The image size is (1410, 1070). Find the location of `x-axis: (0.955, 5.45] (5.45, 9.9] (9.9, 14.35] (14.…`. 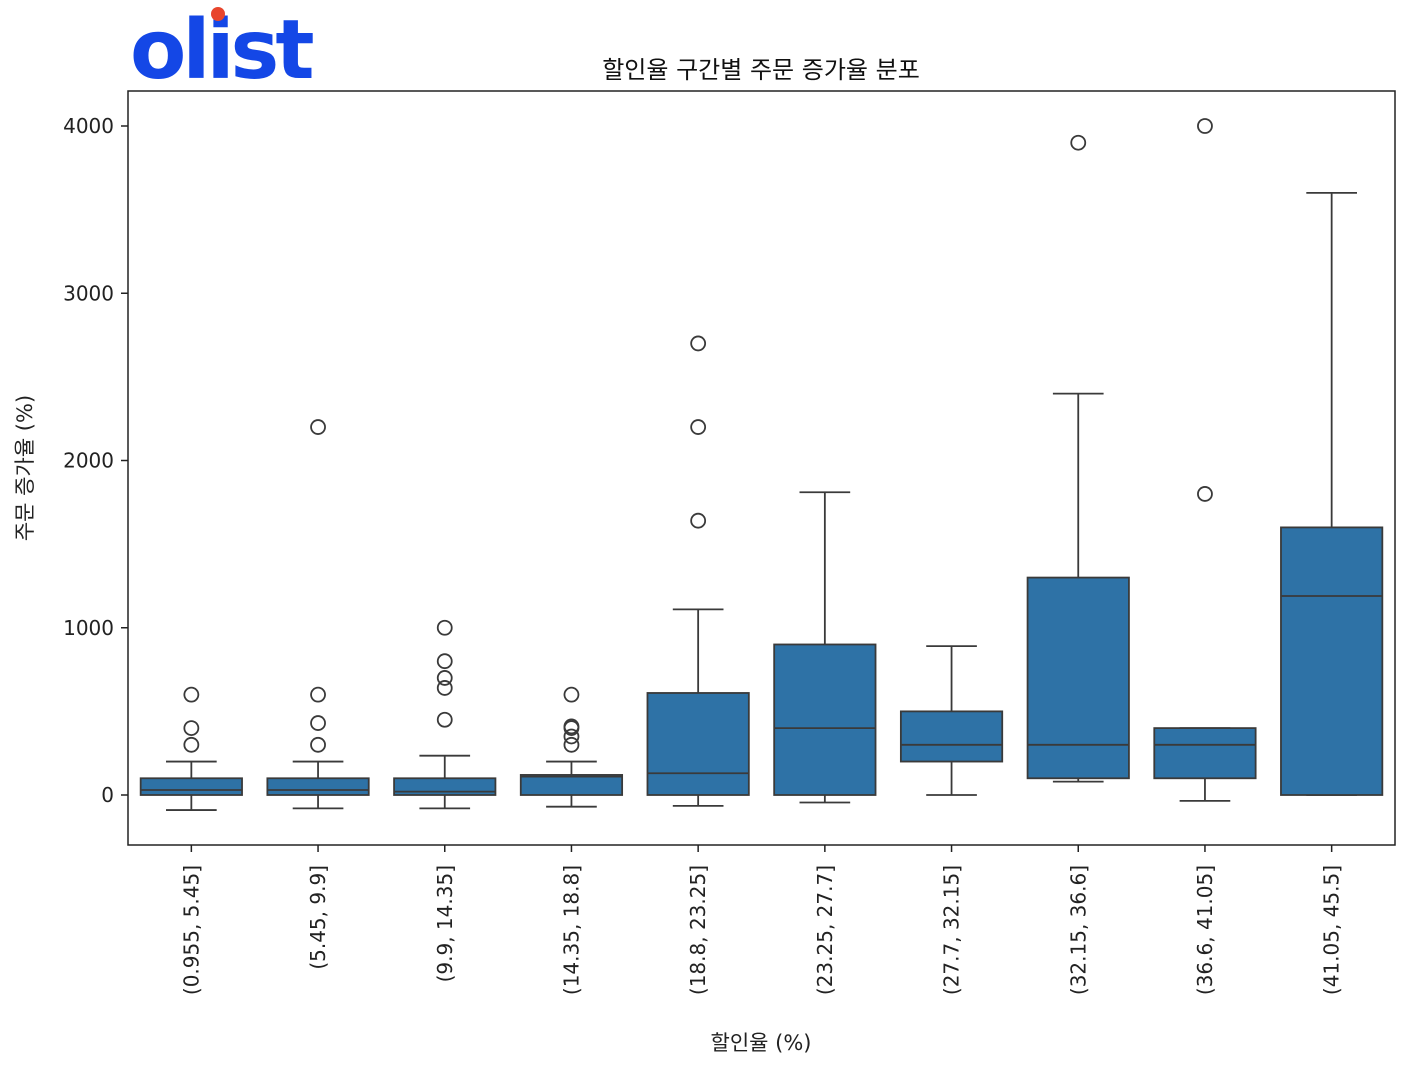

x-axis: (0.955, 5.45] (5.45, 9.9] (9.9, 14.35] (14.… is located at coordinates (761, 920).